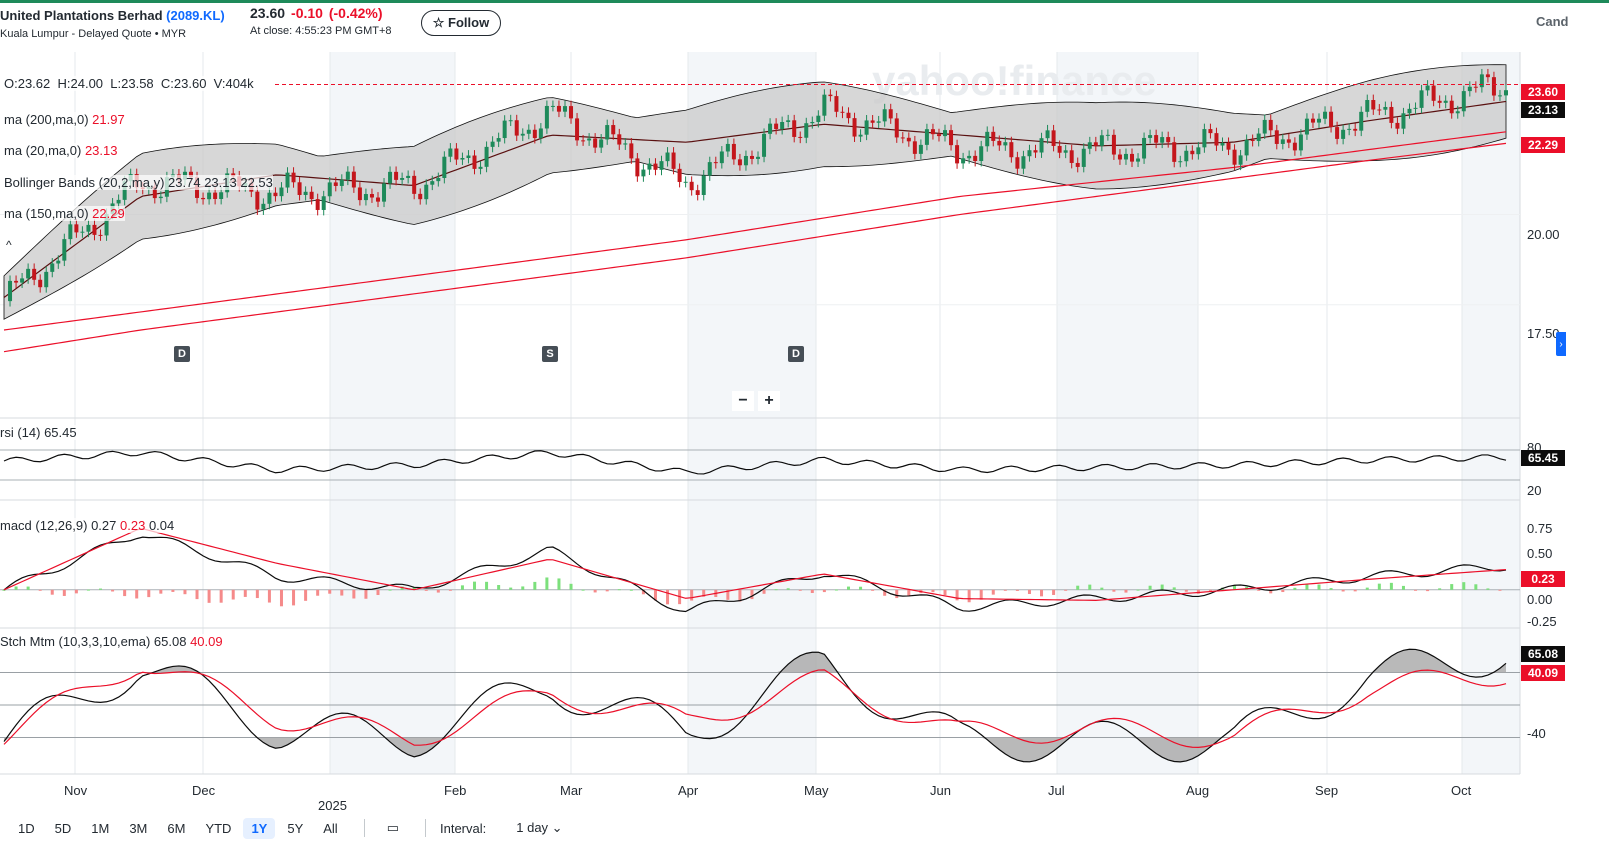 The width and height of the screenshot is (1609, 868). What do you see at coordinates (195, 15) in the screenshot?
I see `ticker-symbol: (2089.KL)` at bounding box center [195, 15].